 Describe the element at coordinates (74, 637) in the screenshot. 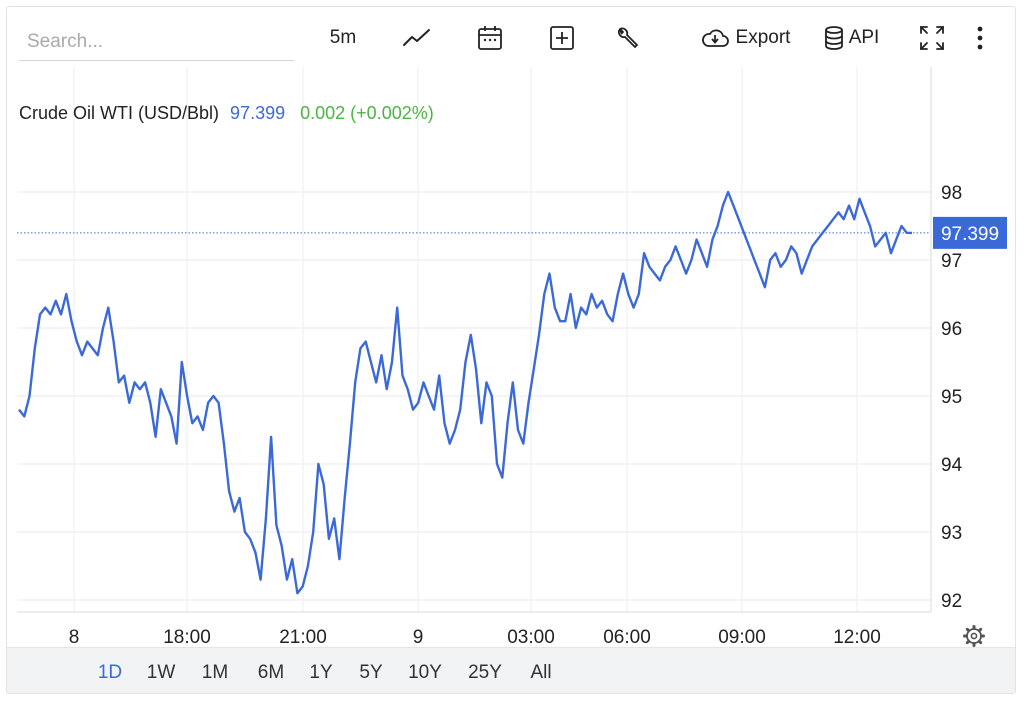

I see `x-tick-label: 8` at that location.